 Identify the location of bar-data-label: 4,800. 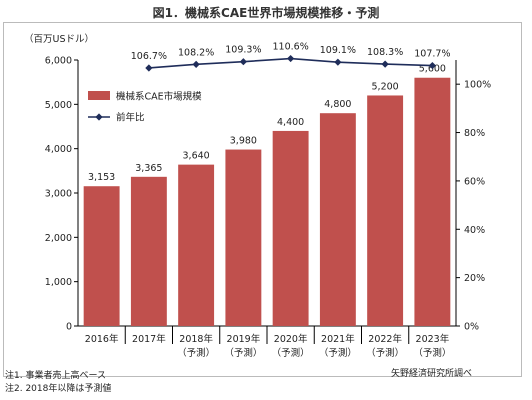
(337, 104).